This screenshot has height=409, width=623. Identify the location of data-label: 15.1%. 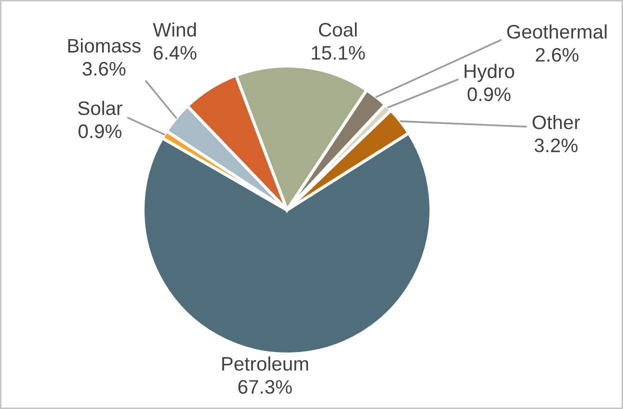
(338, 53).